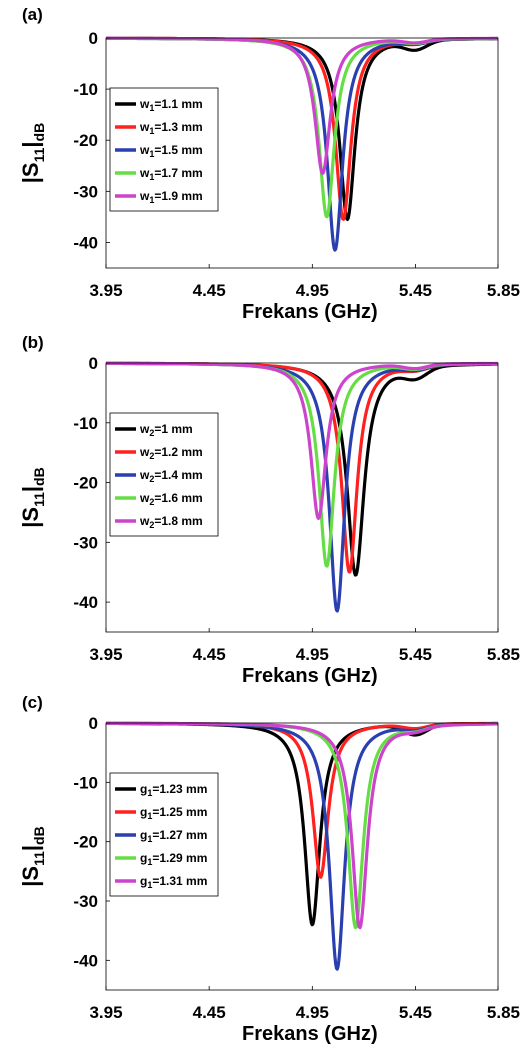 Image resolution: width=528 pixels, height=1054 pixels. Describe the element at coordinates (171, 522) in the screenshot. I see `legend-entry: w2=1.8 mm` at that location.